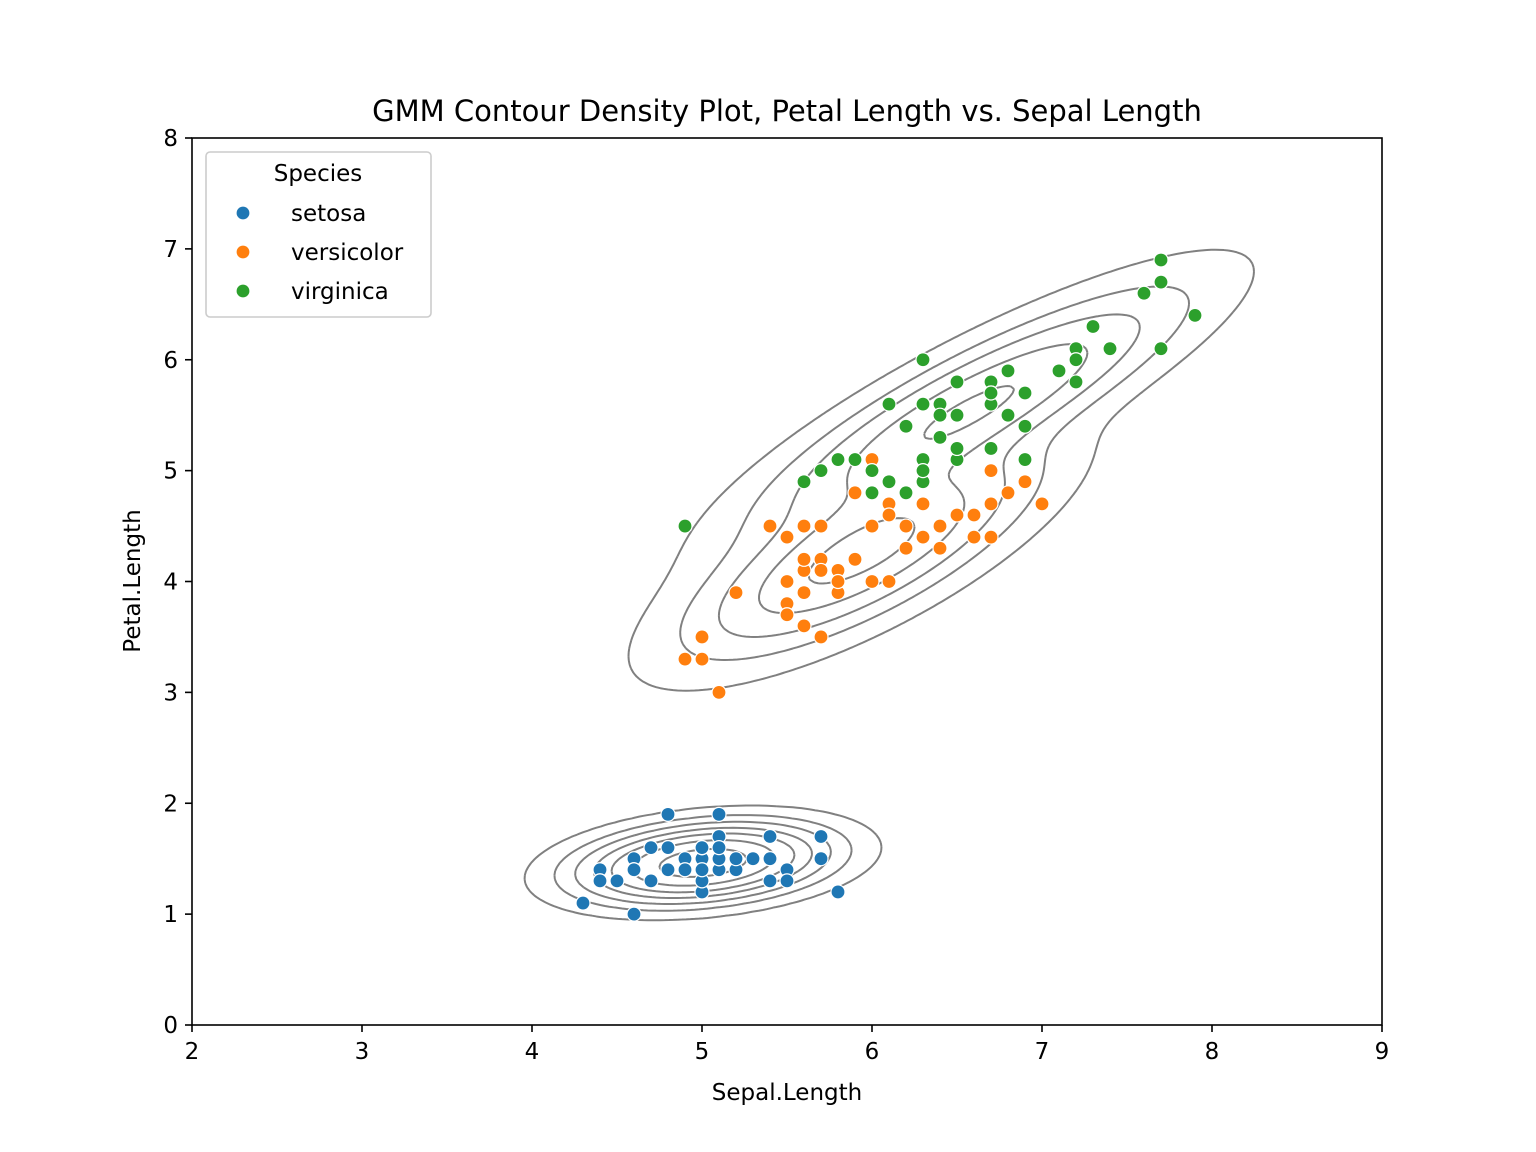 The image size is (1536, 1152). Describe the element at coordinates (1212, 1052) in the screenshot. I see `x-tick-label: 8` at that location.